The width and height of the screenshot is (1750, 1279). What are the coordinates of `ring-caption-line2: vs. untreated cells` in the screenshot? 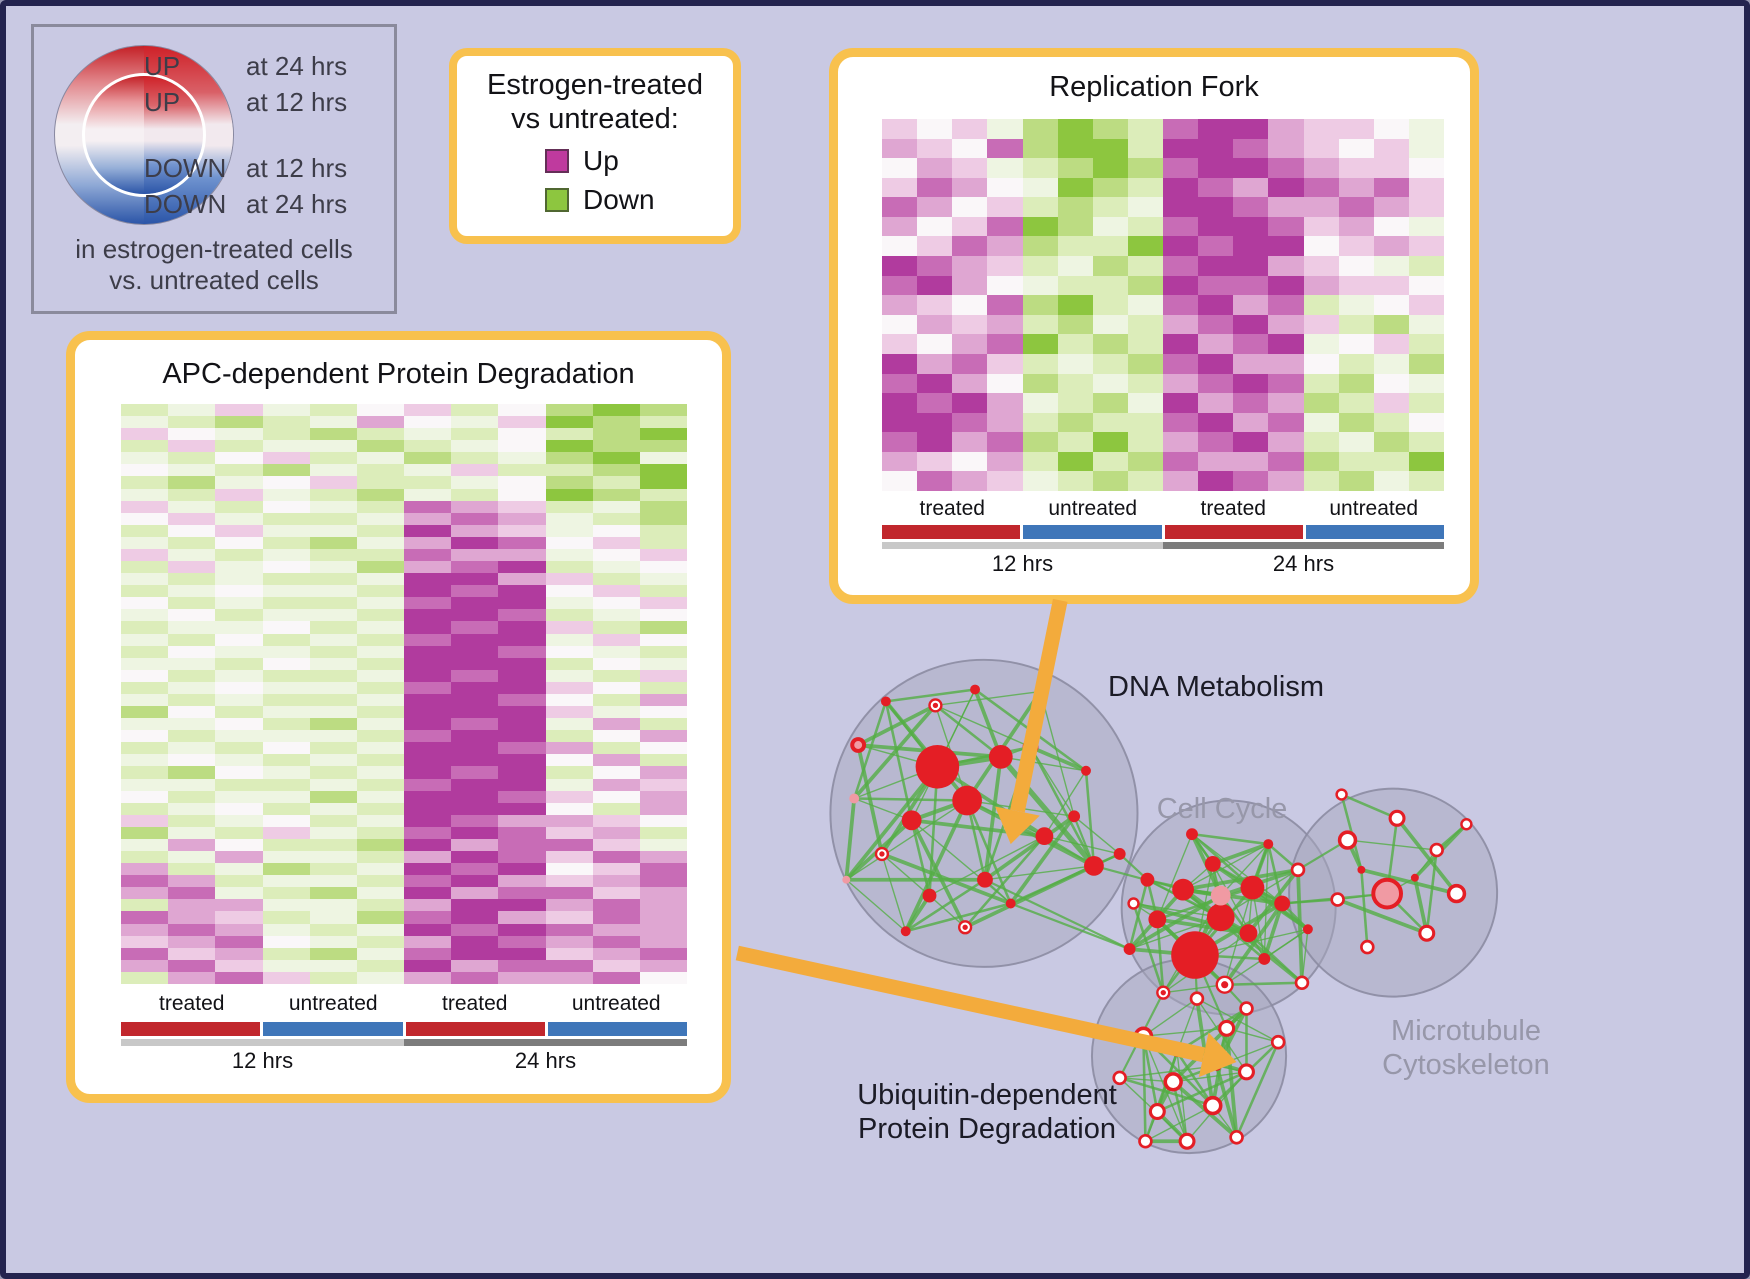 It's located at (214, 280).